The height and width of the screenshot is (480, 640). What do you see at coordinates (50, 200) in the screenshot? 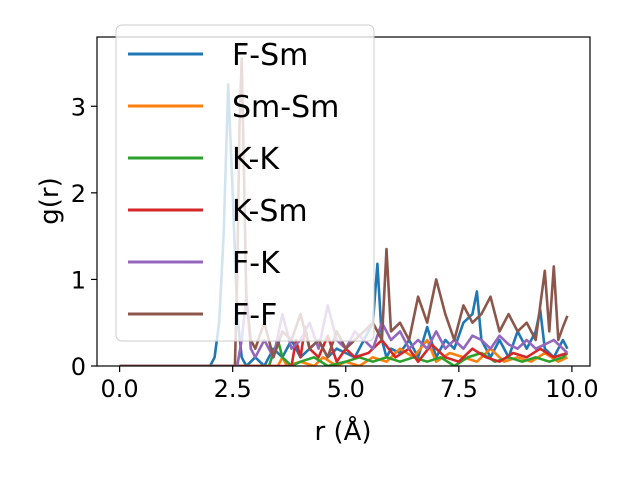
I see `y-axis-label: g(r)` at bounding box center [50, 200].